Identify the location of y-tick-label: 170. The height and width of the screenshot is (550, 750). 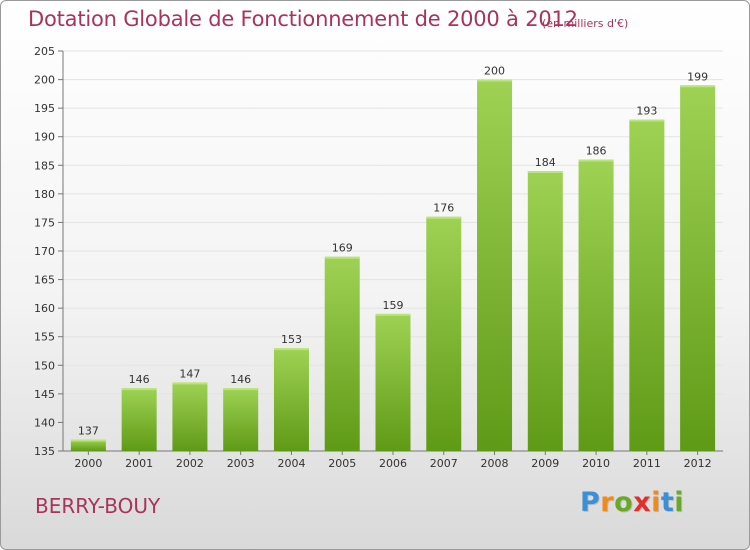
(44, 251).